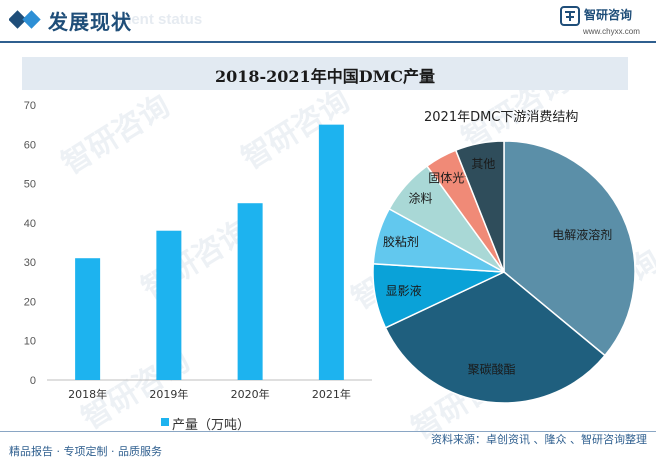 The image size is (656, 462). I want to click on y-tick-label: 50, so click(30, 185).